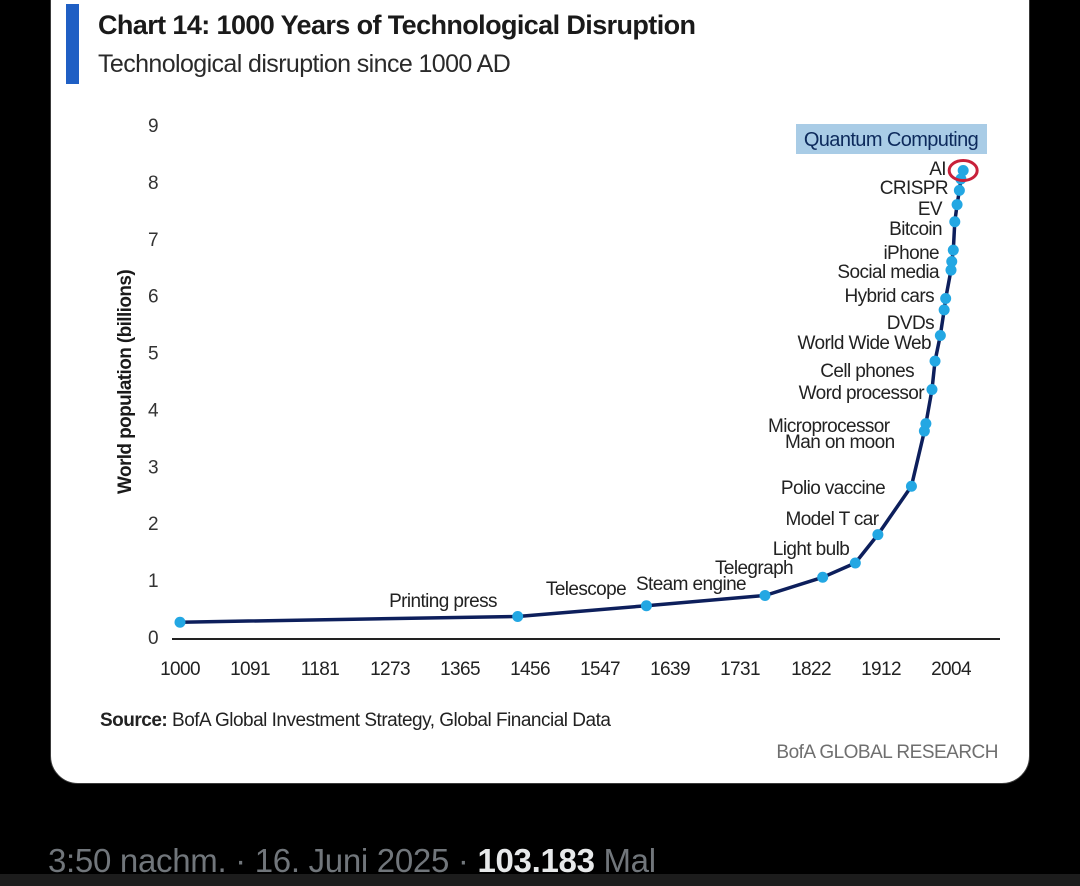  What do you see at coordinates (840, 442) in the screenshot?
I see `annotation-label: Man on moon` at bounding box center [840, 442].